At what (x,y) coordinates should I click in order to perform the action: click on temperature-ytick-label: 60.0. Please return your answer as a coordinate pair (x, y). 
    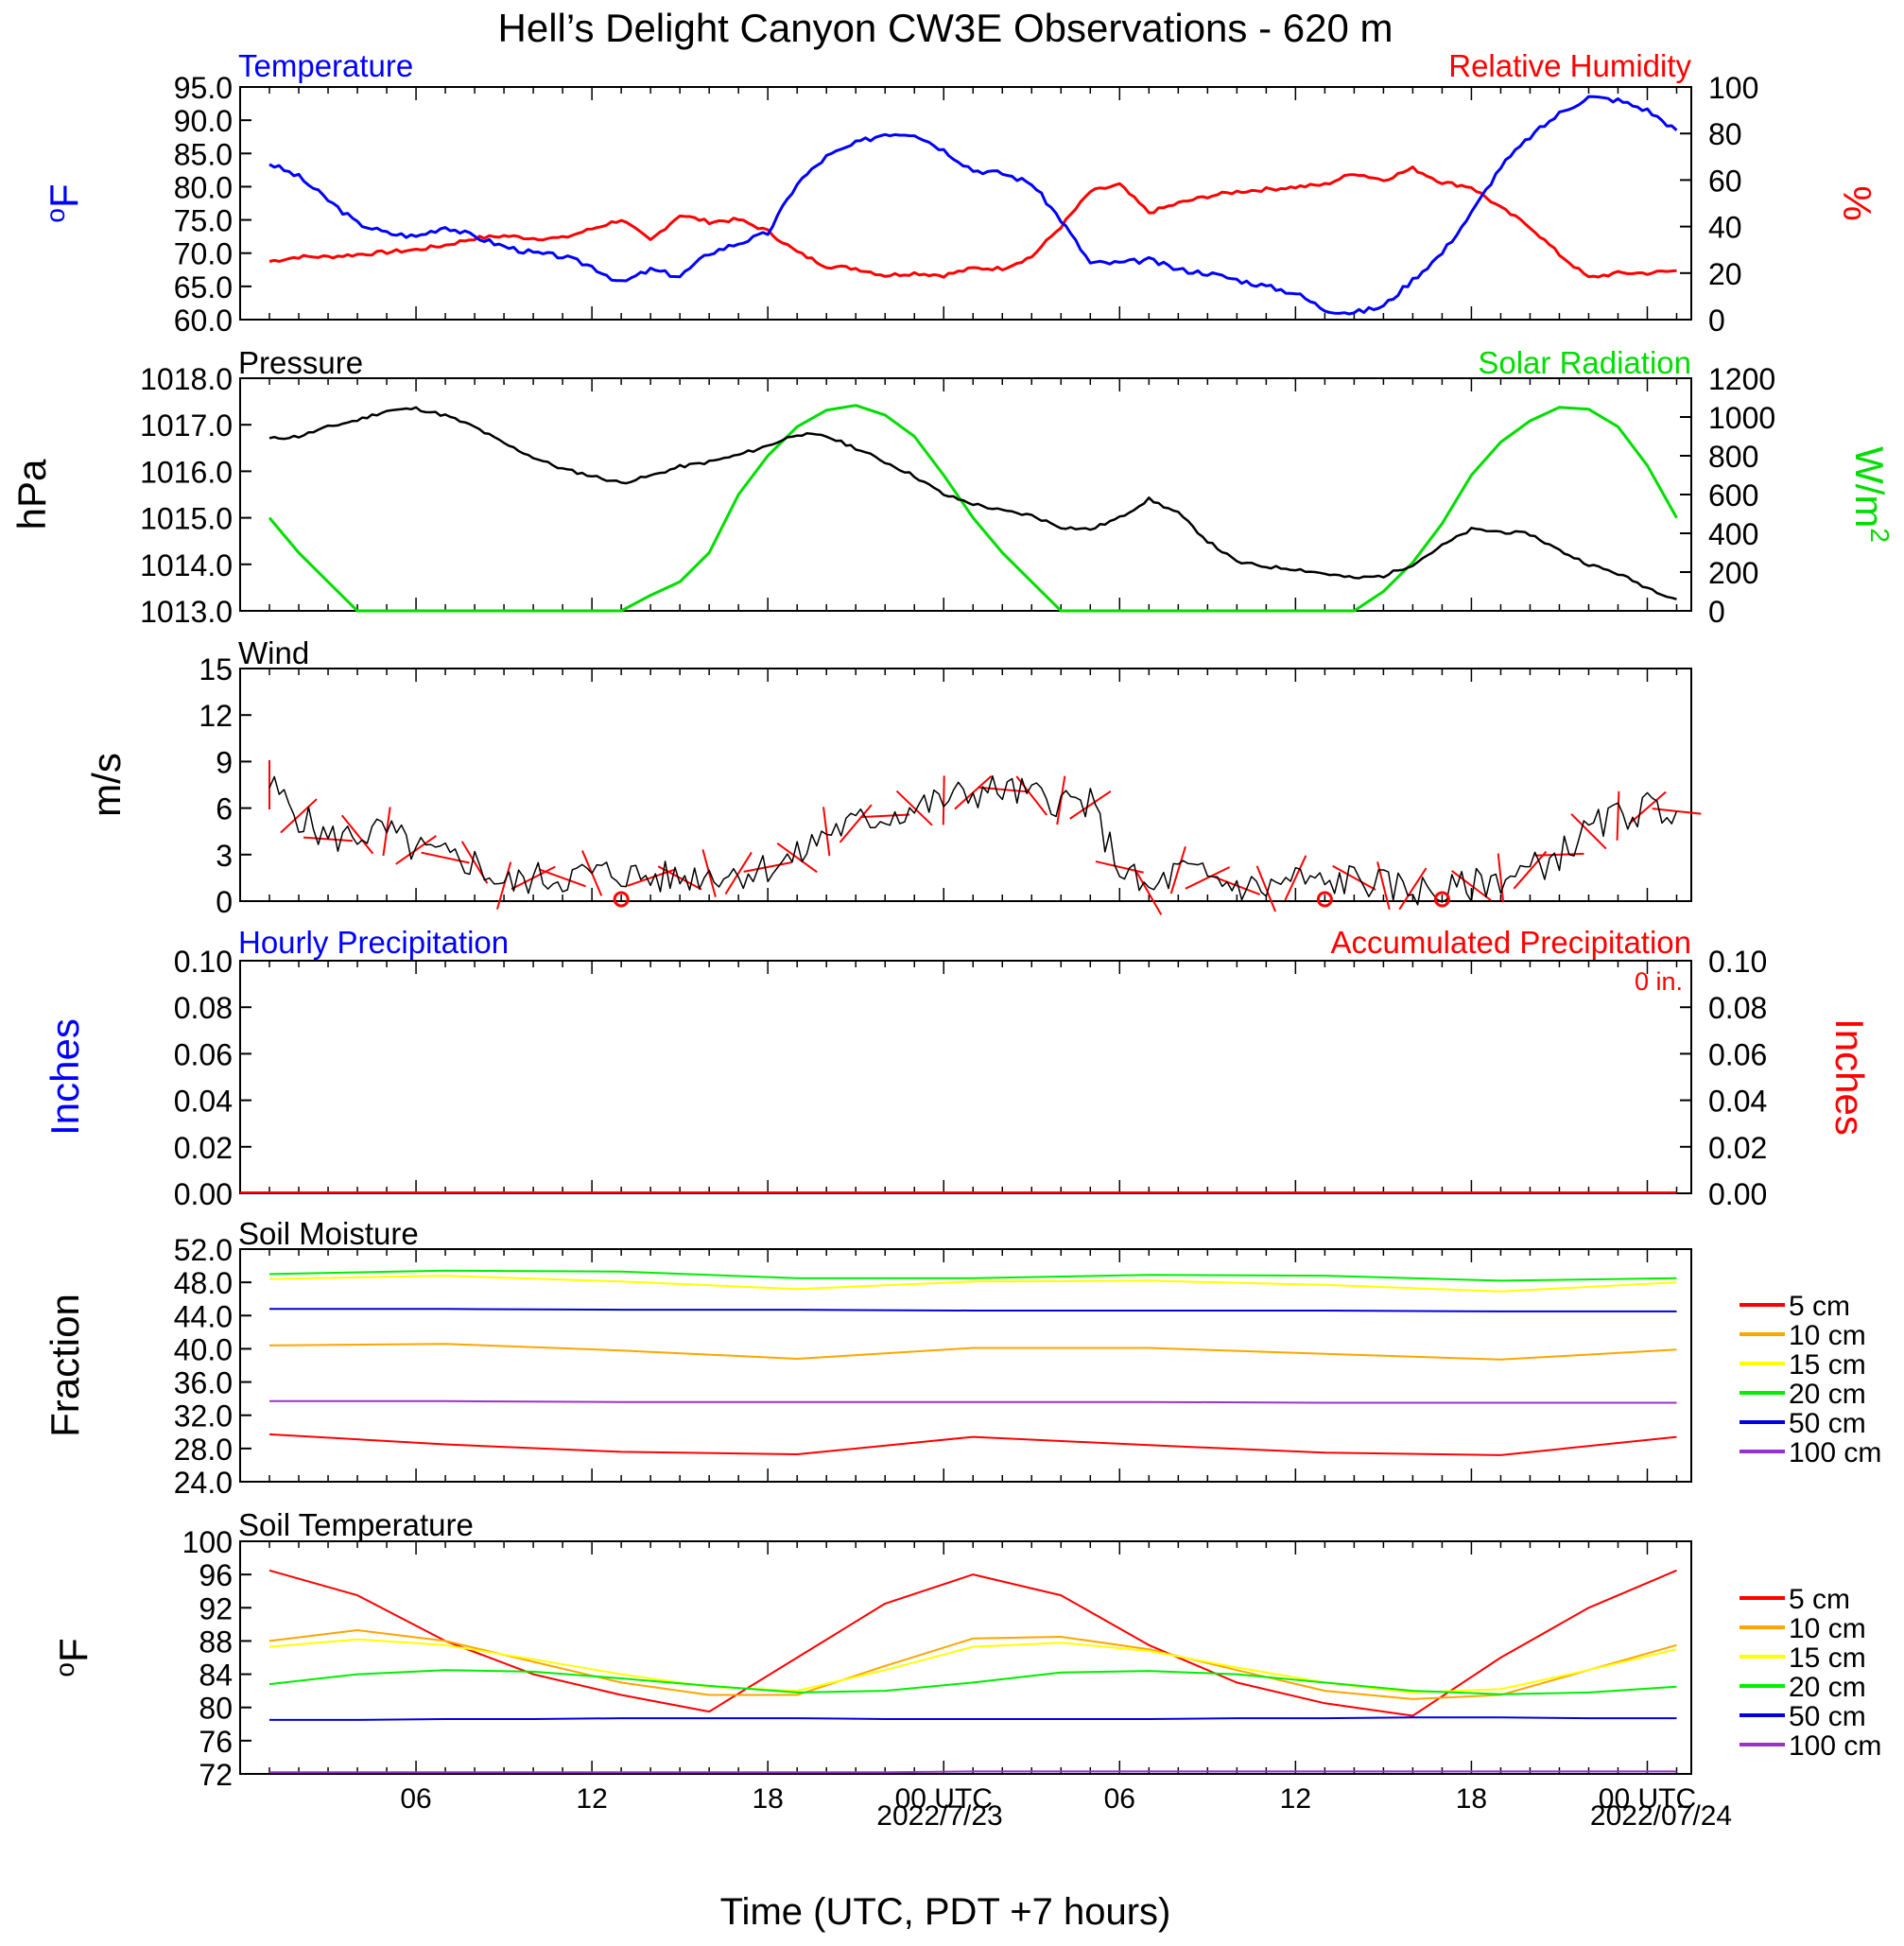
    Looking at the image, I should click on (203, 321).